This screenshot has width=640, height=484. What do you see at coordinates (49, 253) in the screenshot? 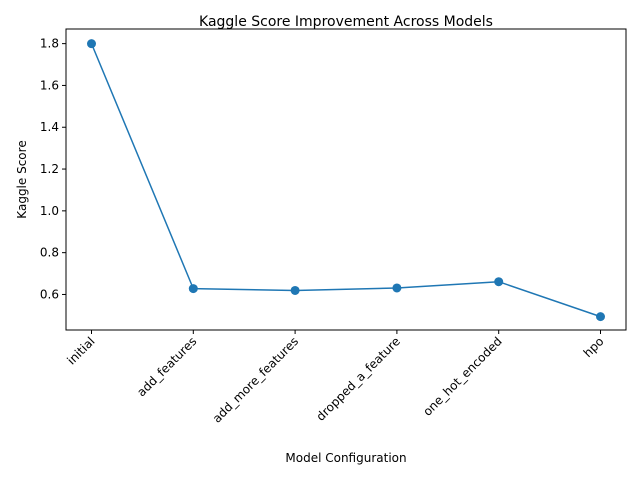
I see `y-tick-label: 0.8` at bounding box center [49, 253].